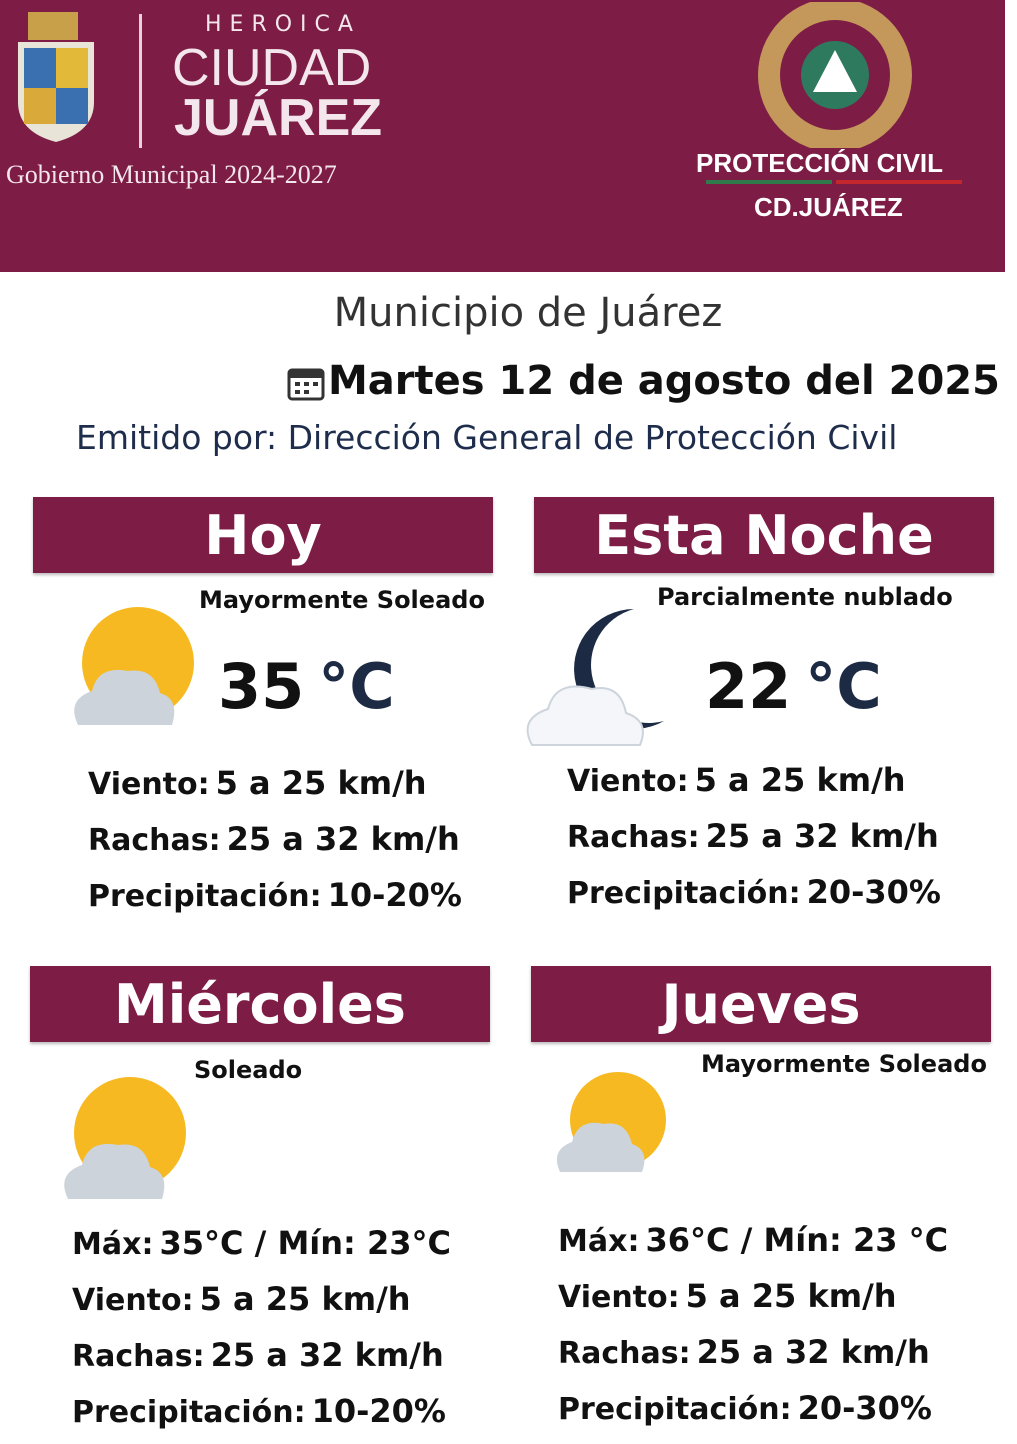  I want to click on logo-divider, so click(140, 81).